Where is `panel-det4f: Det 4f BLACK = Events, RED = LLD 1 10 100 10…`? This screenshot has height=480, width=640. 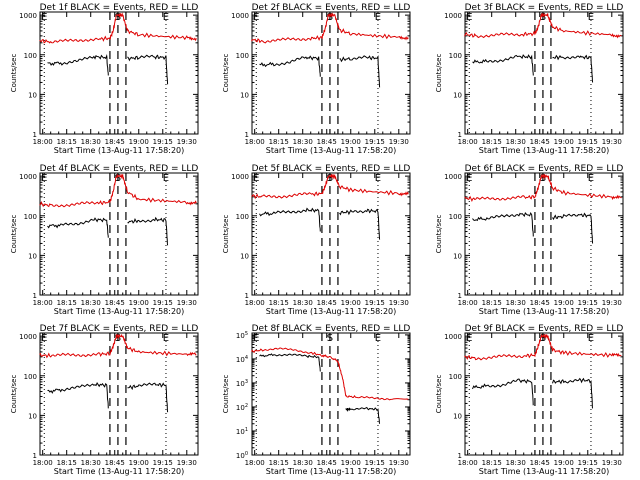
panel-det4f: Det 4f BLACK = Events, RED = LLD 1 10 100 10… is located at coordinates (104, 240).